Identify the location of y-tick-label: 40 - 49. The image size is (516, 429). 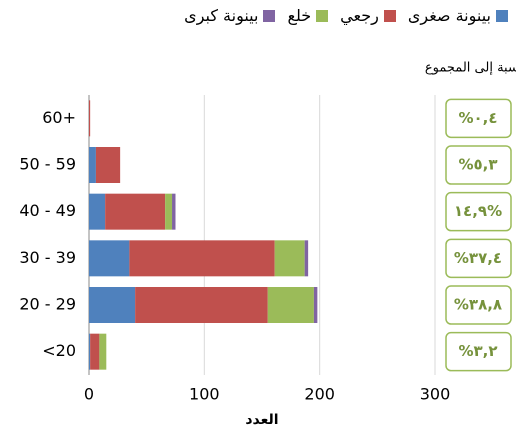
(47, 210).